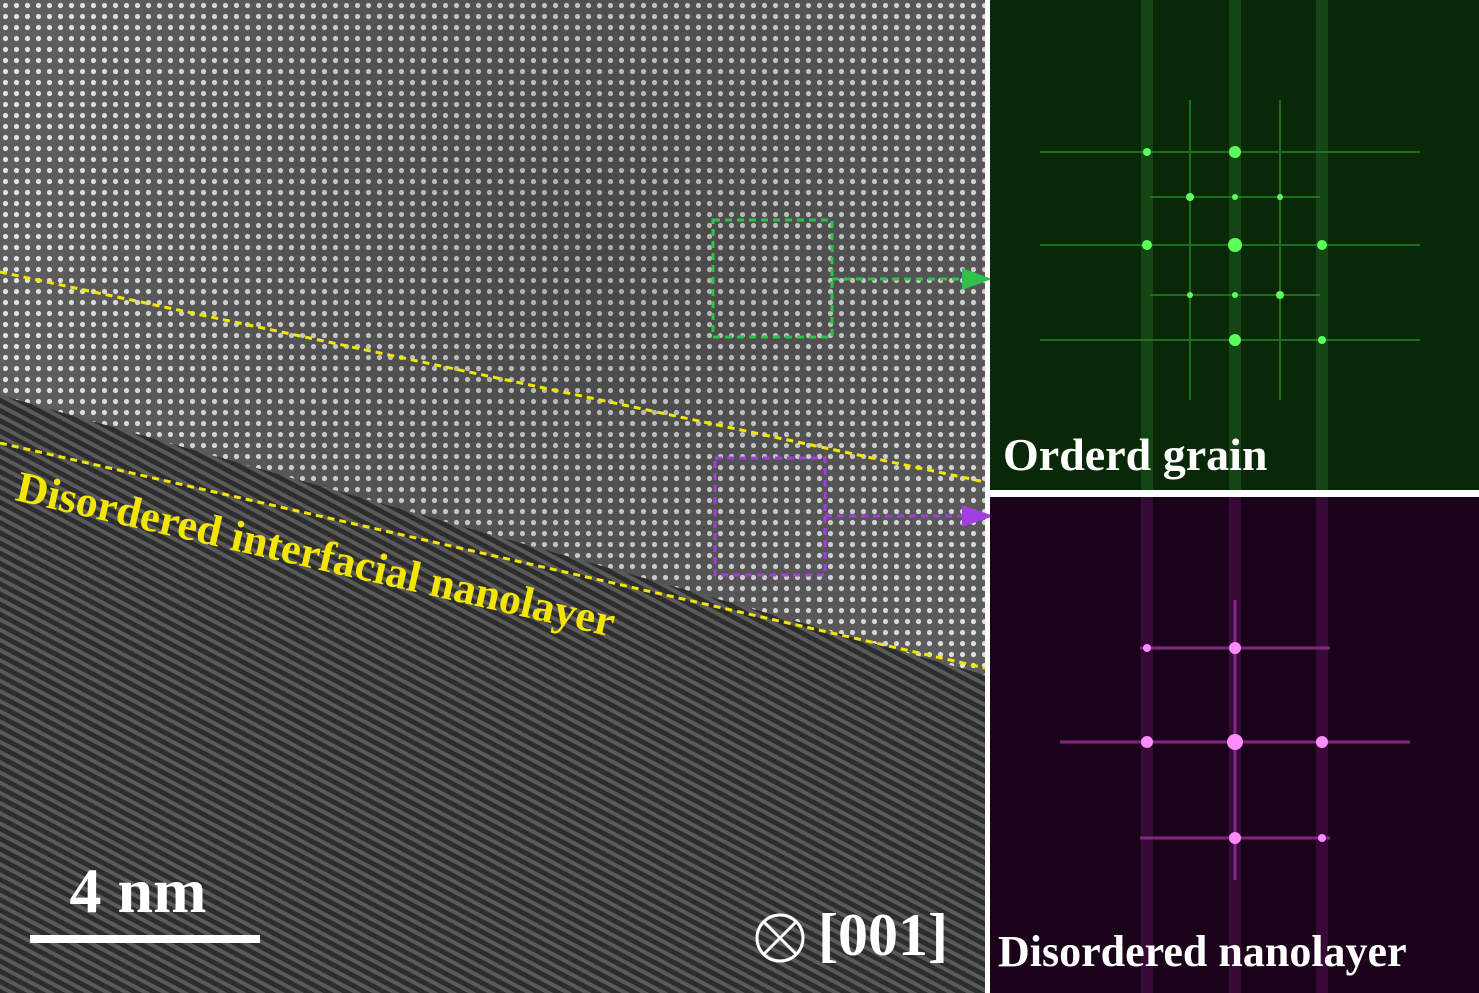  I want to click on scale-bar, so click(145, 939).